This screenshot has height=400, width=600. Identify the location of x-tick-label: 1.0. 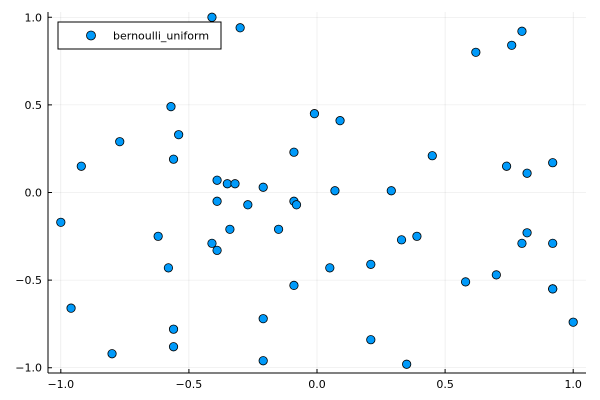
(573, 384).